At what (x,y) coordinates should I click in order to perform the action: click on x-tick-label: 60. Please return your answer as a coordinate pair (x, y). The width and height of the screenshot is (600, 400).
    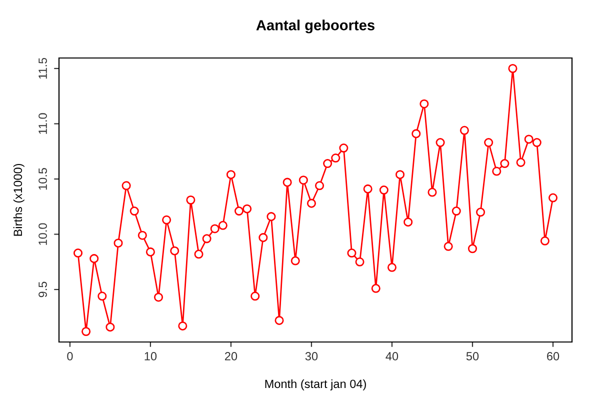
    Looking at the image, I should click on (553, 356).